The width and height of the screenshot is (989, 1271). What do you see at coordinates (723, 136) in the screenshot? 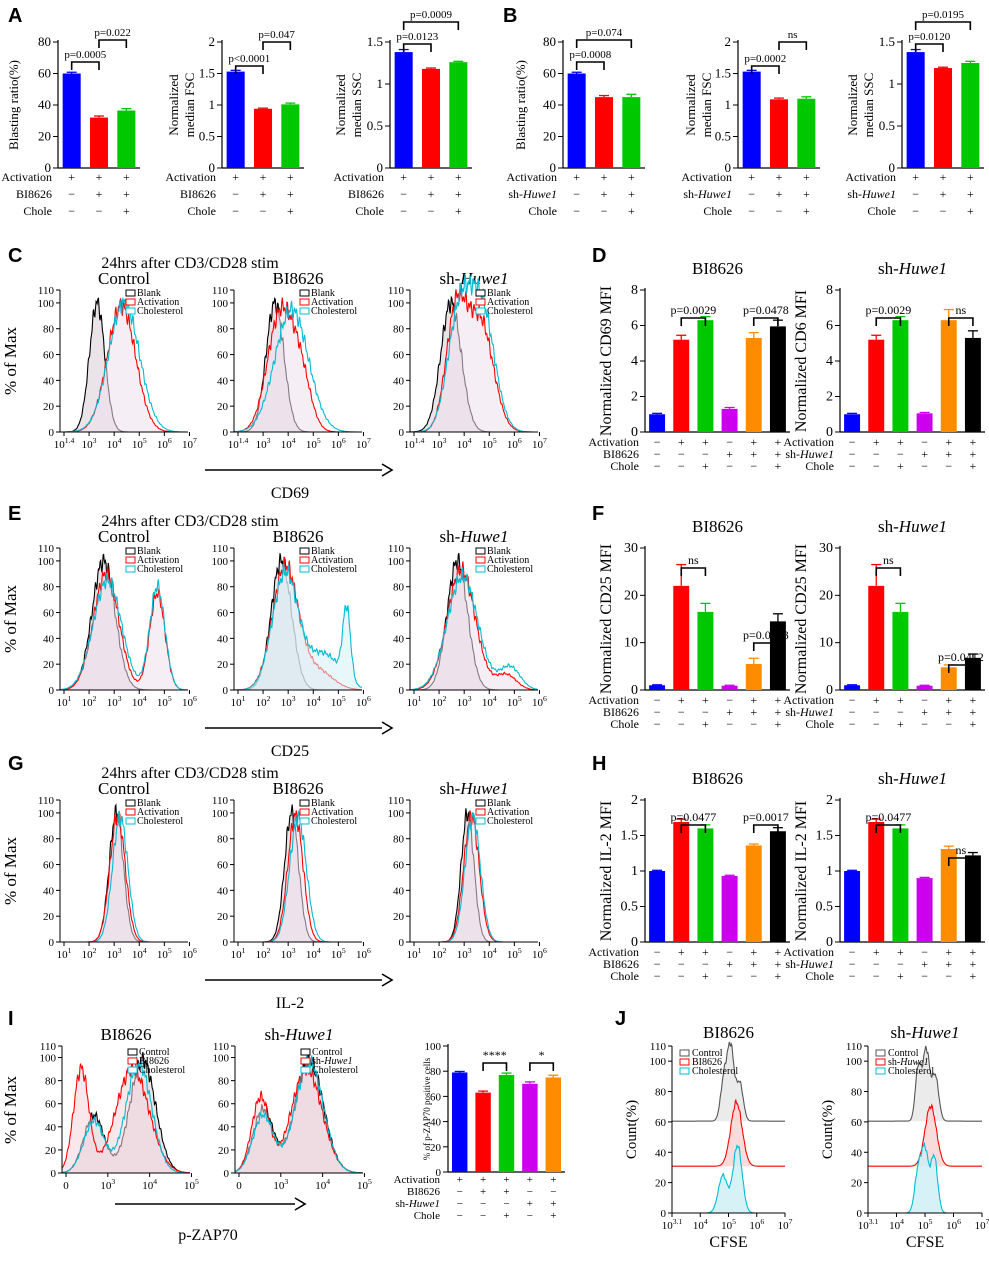
I see `y-tick-label: 0.5` at bounding box center [723, 136].